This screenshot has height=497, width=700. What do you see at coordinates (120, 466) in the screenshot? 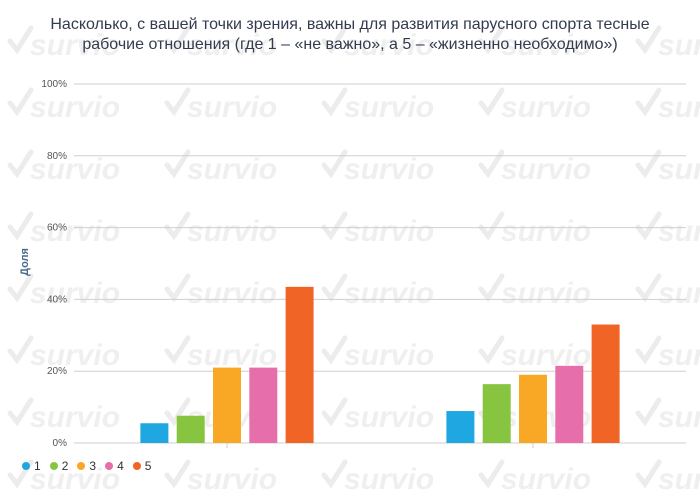
I see `legend-label: 4` at bounding box center [120, 466].